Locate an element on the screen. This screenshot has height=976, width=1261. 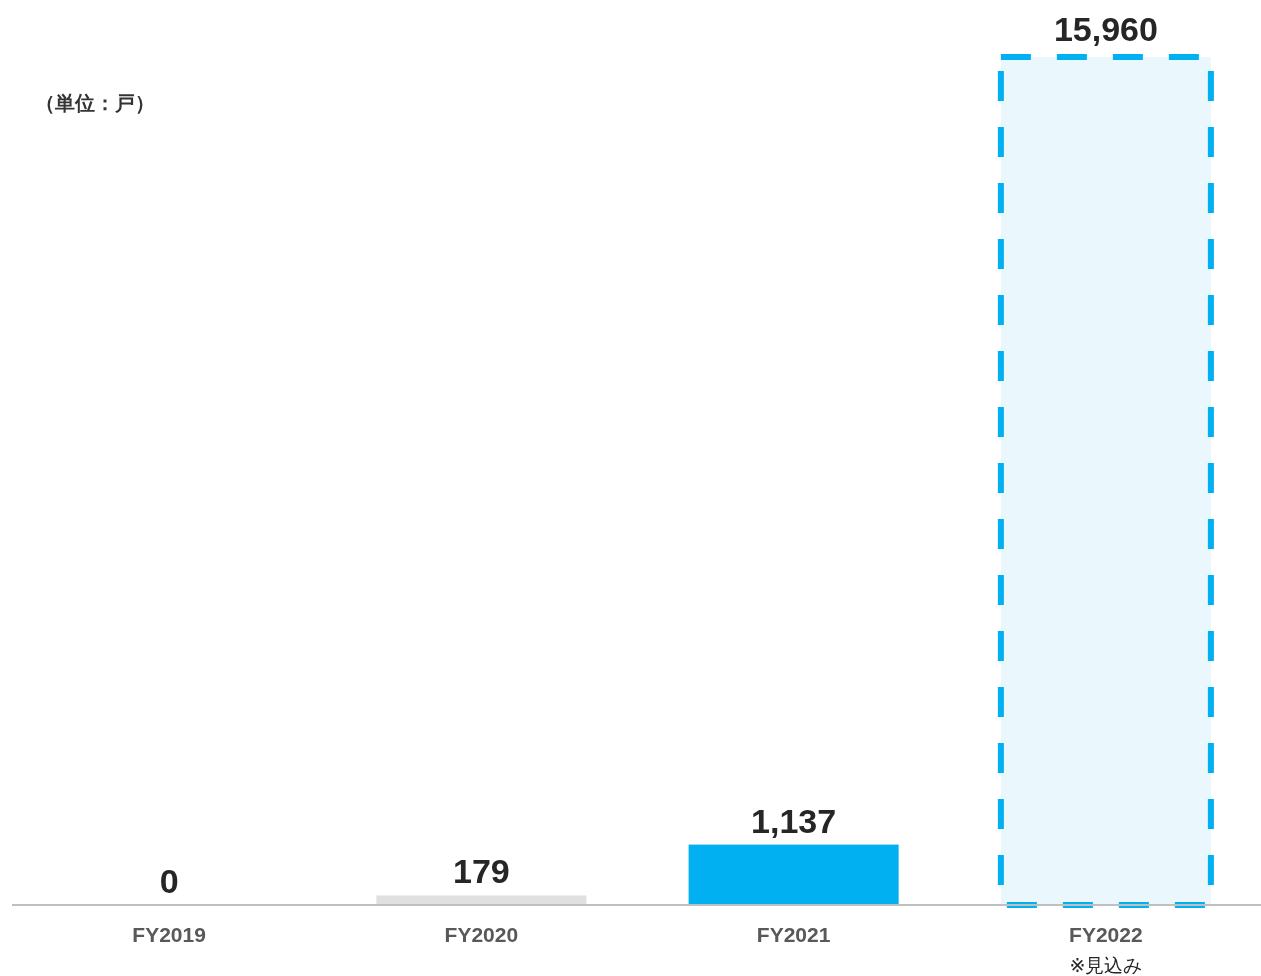
x-tick-label: FY2021 is located at coordinates (793, 934).